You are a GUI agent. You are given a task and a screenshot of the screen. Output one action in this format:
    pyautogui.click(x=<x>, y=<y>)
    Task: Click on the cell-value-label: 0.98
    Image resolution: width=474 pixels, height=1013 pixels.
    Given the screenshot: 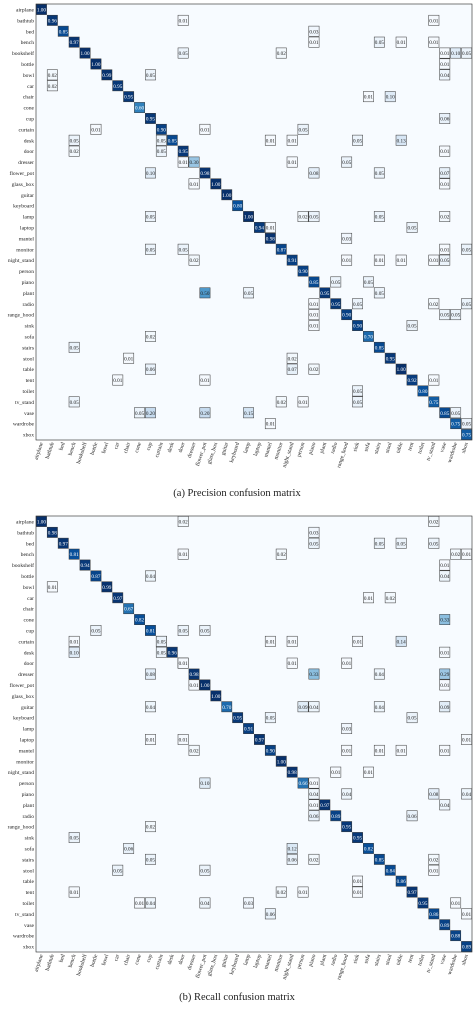 What is the action you would take?
    pyautogui.click(x=270, y=239)
    